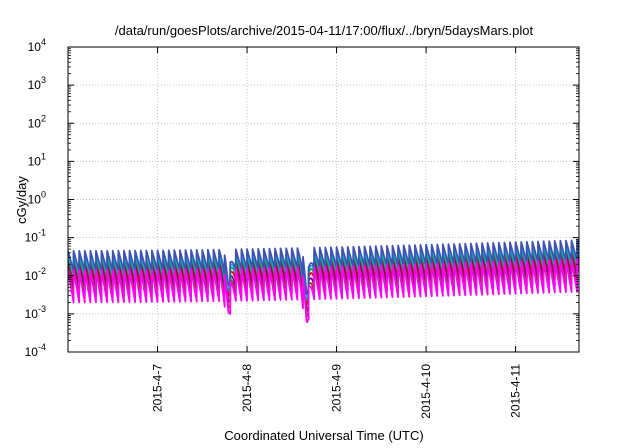 This screenshot has height=448, width=640. What do you see at coordinates (37, 198) in the screenshot?
I see `y-tick-label: 10⁰` at bounding box center [37, 198].